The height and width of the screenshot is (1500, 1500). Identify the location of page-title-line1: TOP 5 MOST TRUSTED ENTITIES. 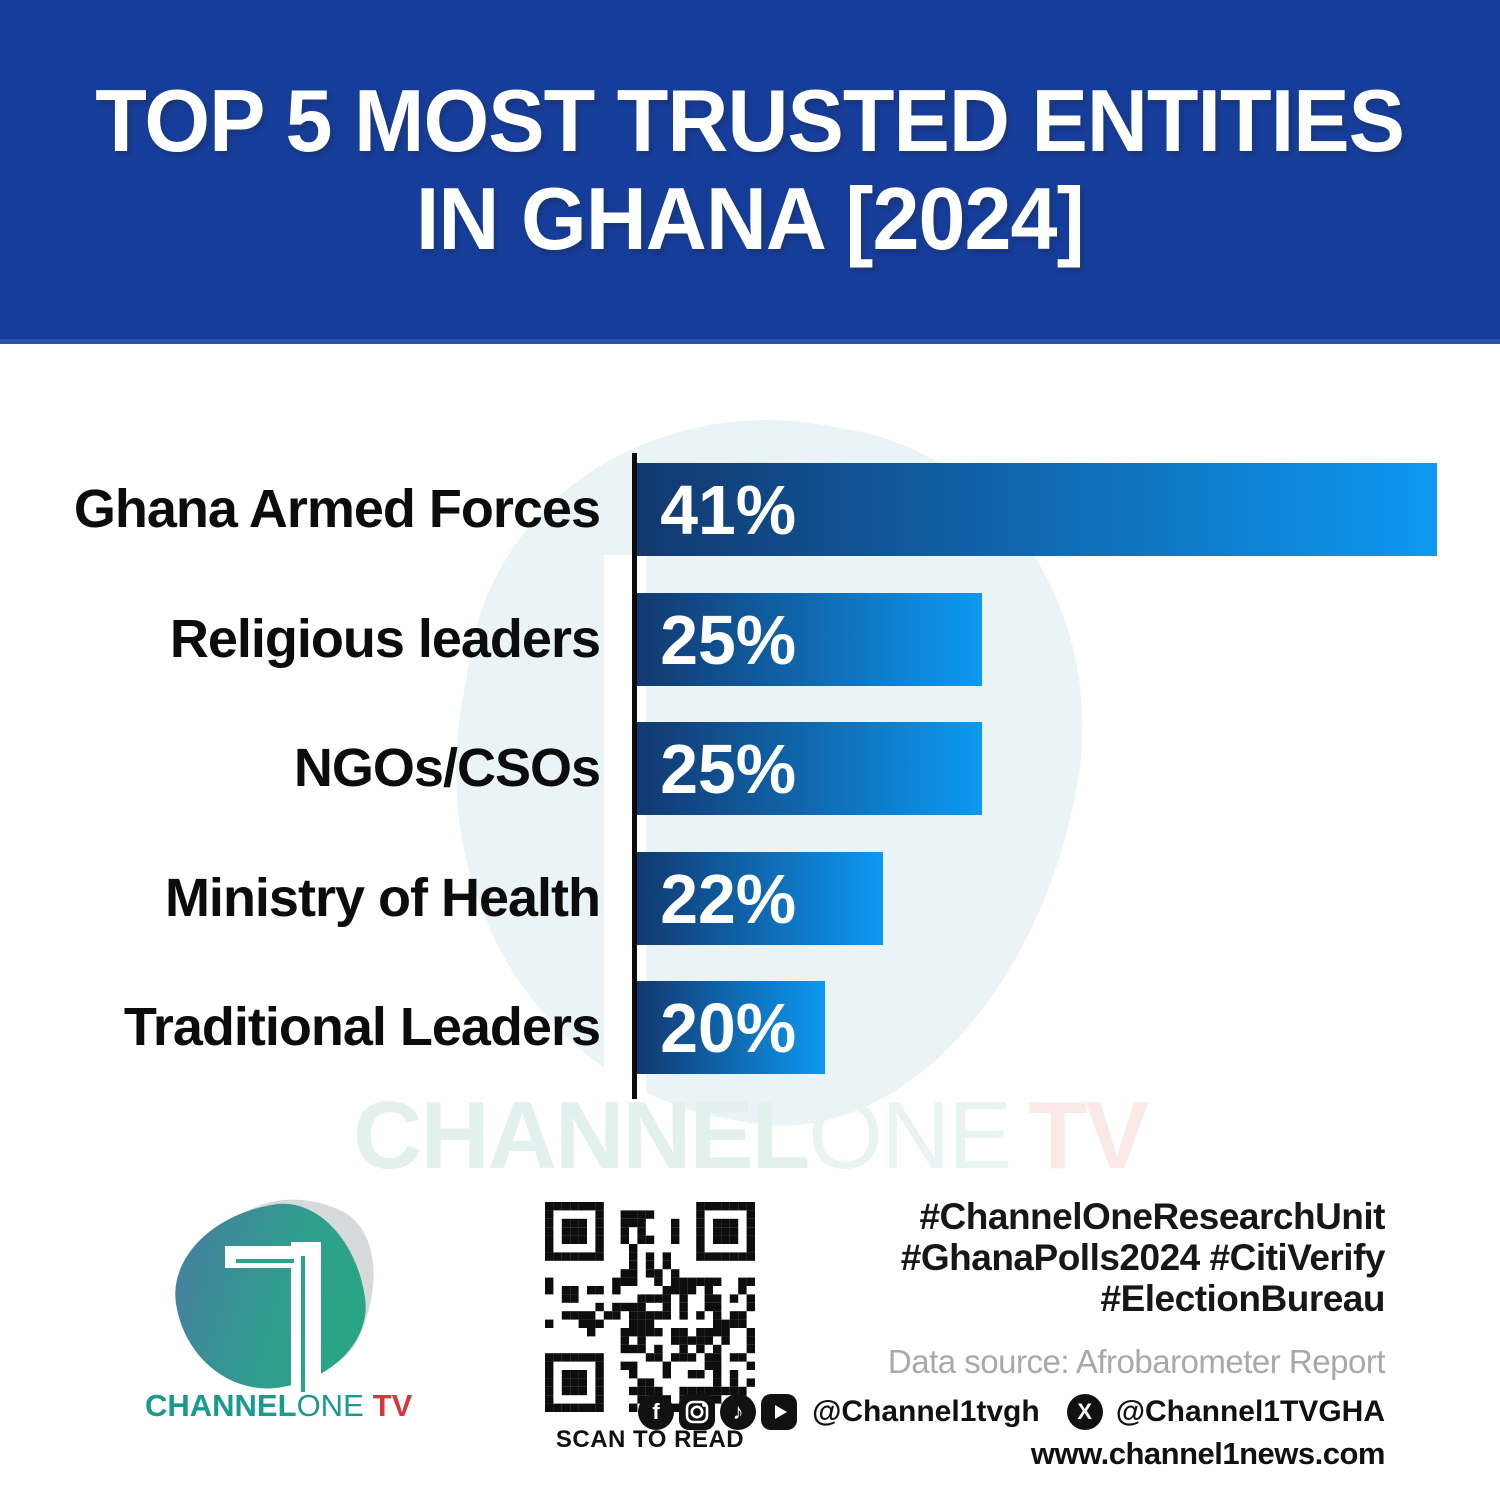
(750, 120).